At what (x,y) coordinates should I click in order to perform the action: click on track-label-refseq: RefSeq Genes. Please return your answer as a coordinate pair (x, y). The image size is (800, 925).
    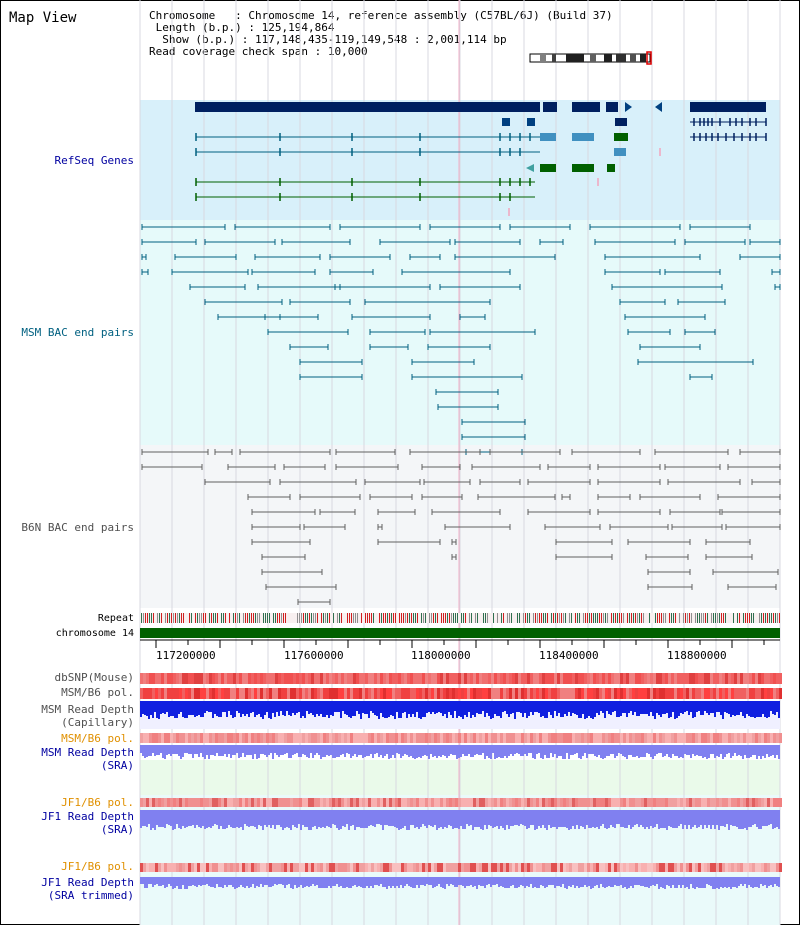
    Looking at the image, I should click on (94, 160).